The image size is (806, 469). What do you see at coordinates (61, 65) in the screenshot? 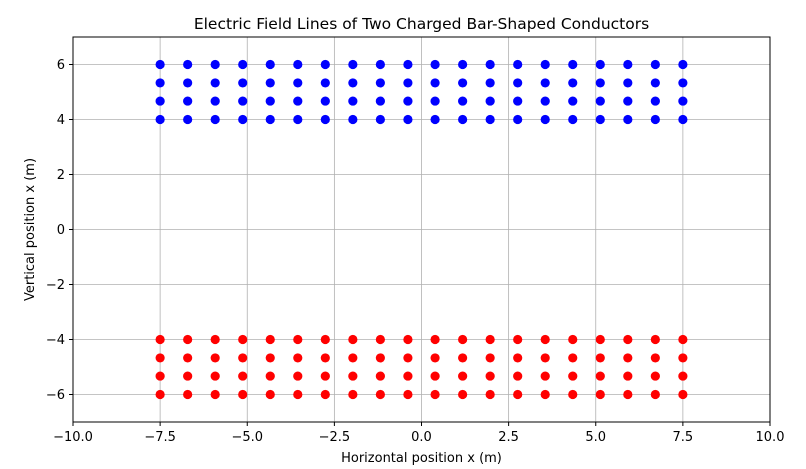
I see `y-tick-label: 6` at bounding box center [61, 65].